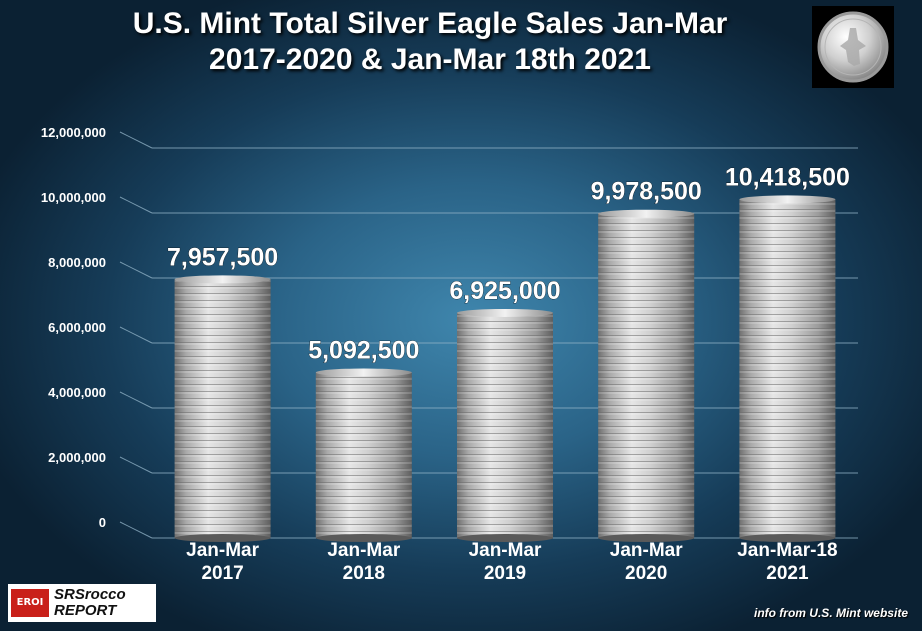  What do you see at coordinates (830, 613) in the screenshot?
I see `source-note: info from U.S. Mint website` at bounding box center [830, 613].